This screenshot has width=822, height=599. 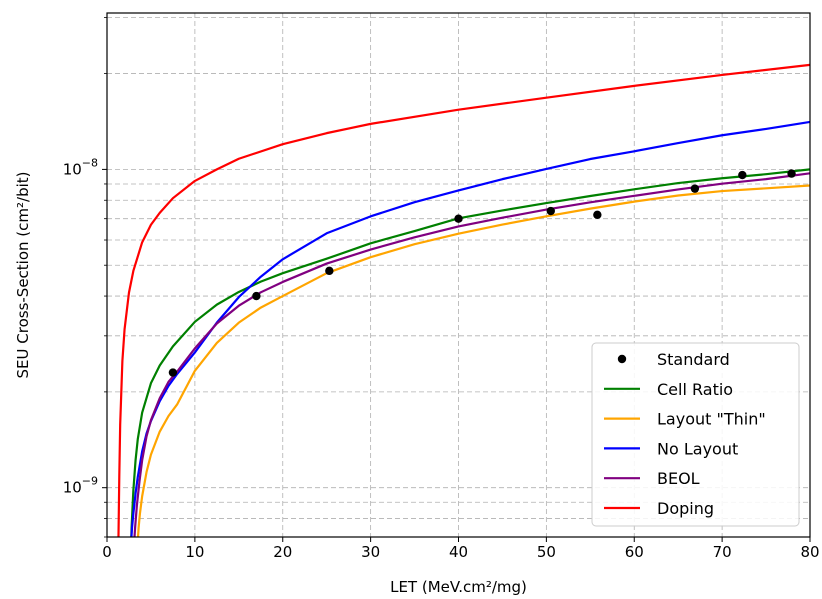 What do you see at coordinates (685, 508) in the screenshot?
I see `legend-label-doping: Doping` at bounding box center [685, 508].